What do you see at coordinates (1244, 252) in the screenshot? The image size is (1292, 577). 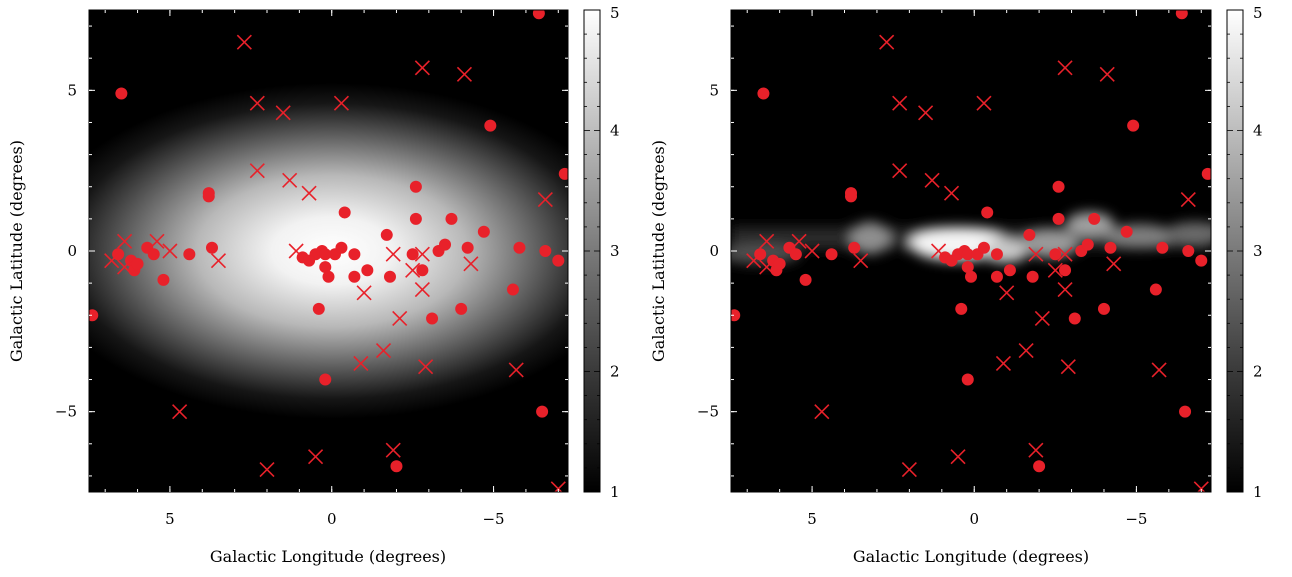 I see `colorbar-right: 1 2 3 4 5` at bounding box center [1244, 252].